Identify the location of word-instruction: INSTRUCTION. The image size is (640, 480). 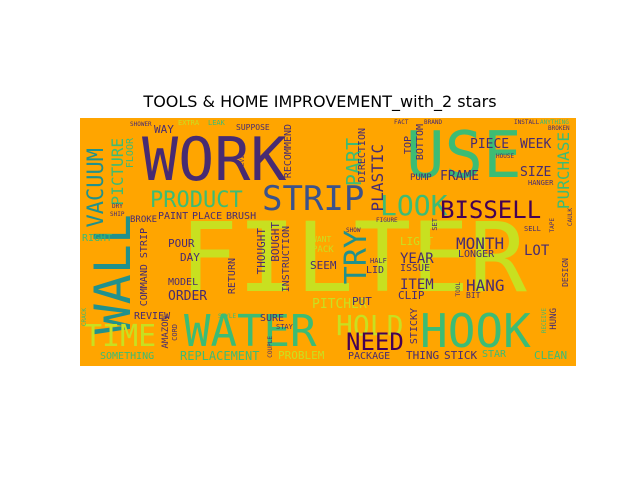
(286, 259).